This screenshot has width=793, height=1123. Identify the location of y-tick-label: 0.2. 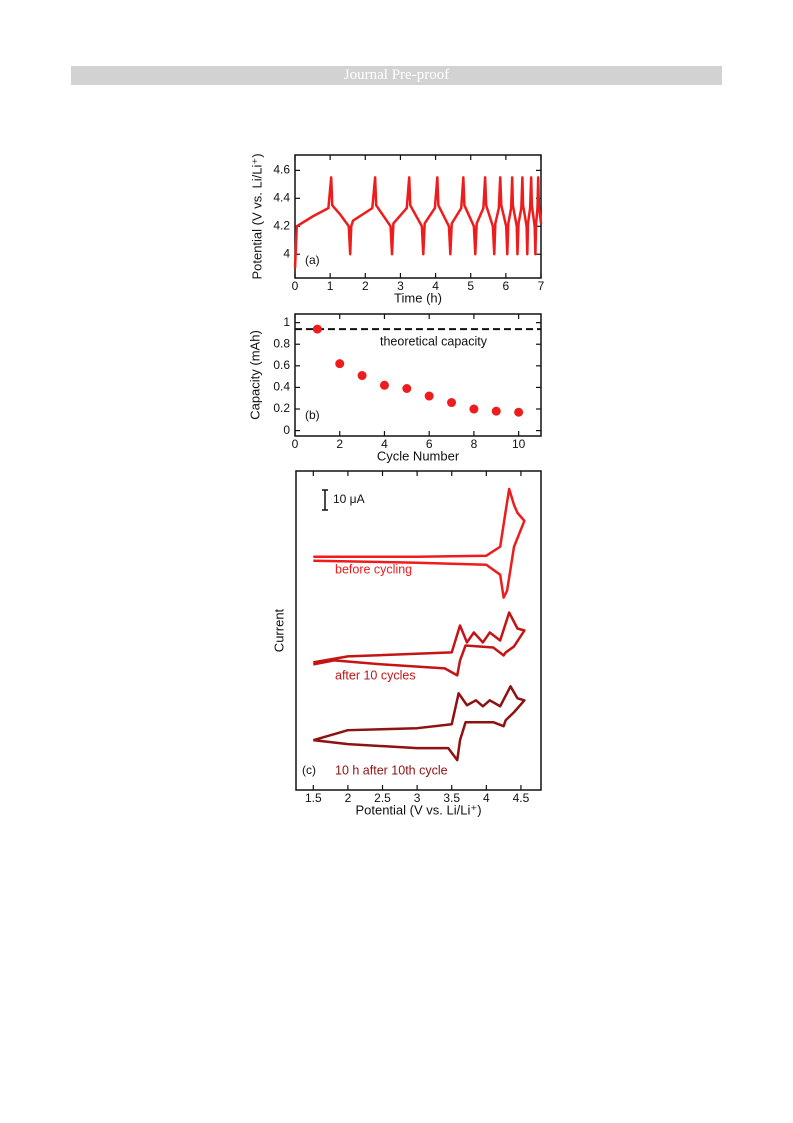
(281, 408).